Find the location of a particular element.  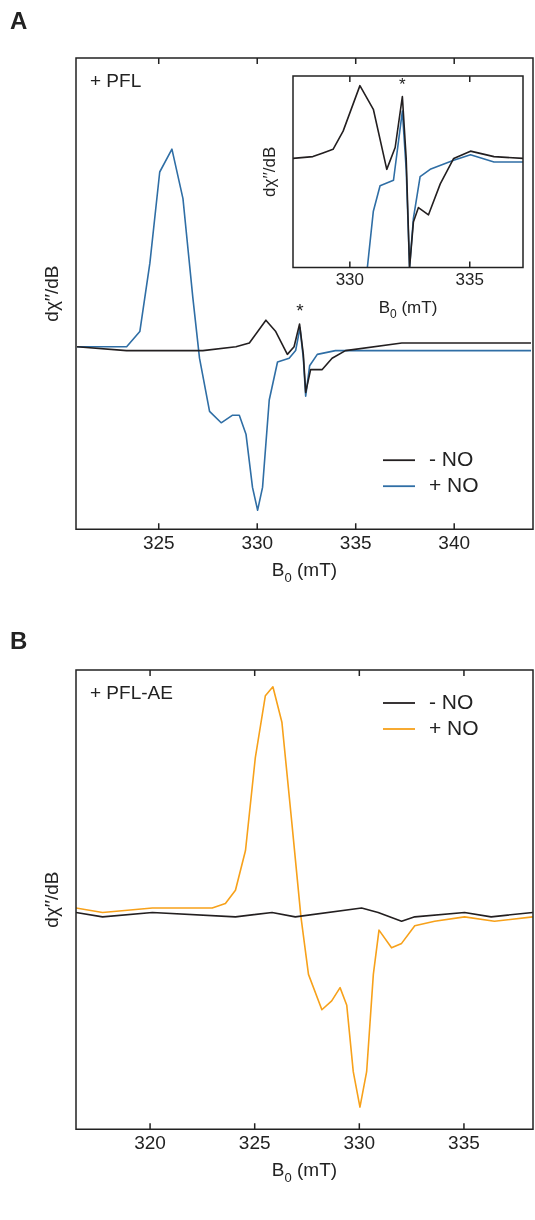

chart-title: B is located at coordinates (19, 640).